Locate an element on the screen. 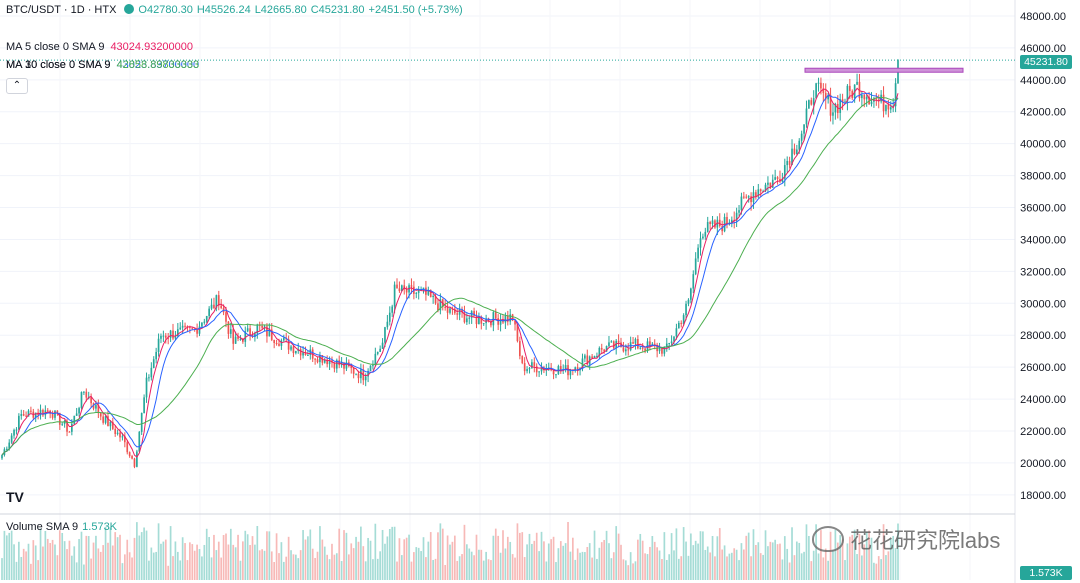  y-tick-label: 46000.00 is located at coordinates (1043, 49).